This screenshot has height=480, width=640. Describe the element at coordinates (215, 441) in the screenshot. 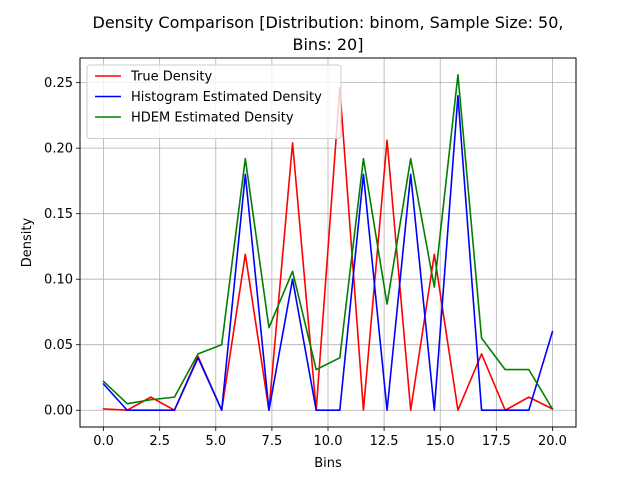

I see `x-tick-label: 5.0` at that location.